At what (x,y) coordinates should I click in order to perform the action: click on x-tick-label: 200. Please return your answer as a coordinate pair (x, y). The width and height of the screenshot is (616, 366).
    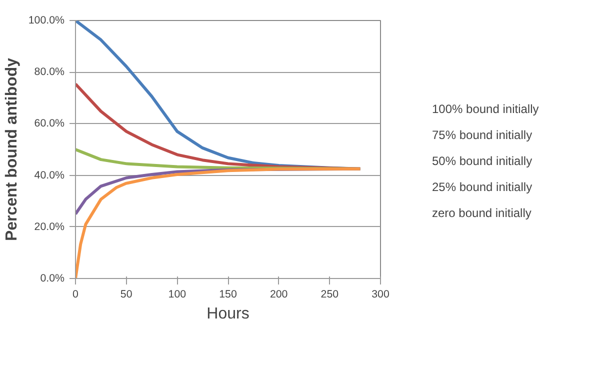
    Looking at the image, I should click on (279, 294).